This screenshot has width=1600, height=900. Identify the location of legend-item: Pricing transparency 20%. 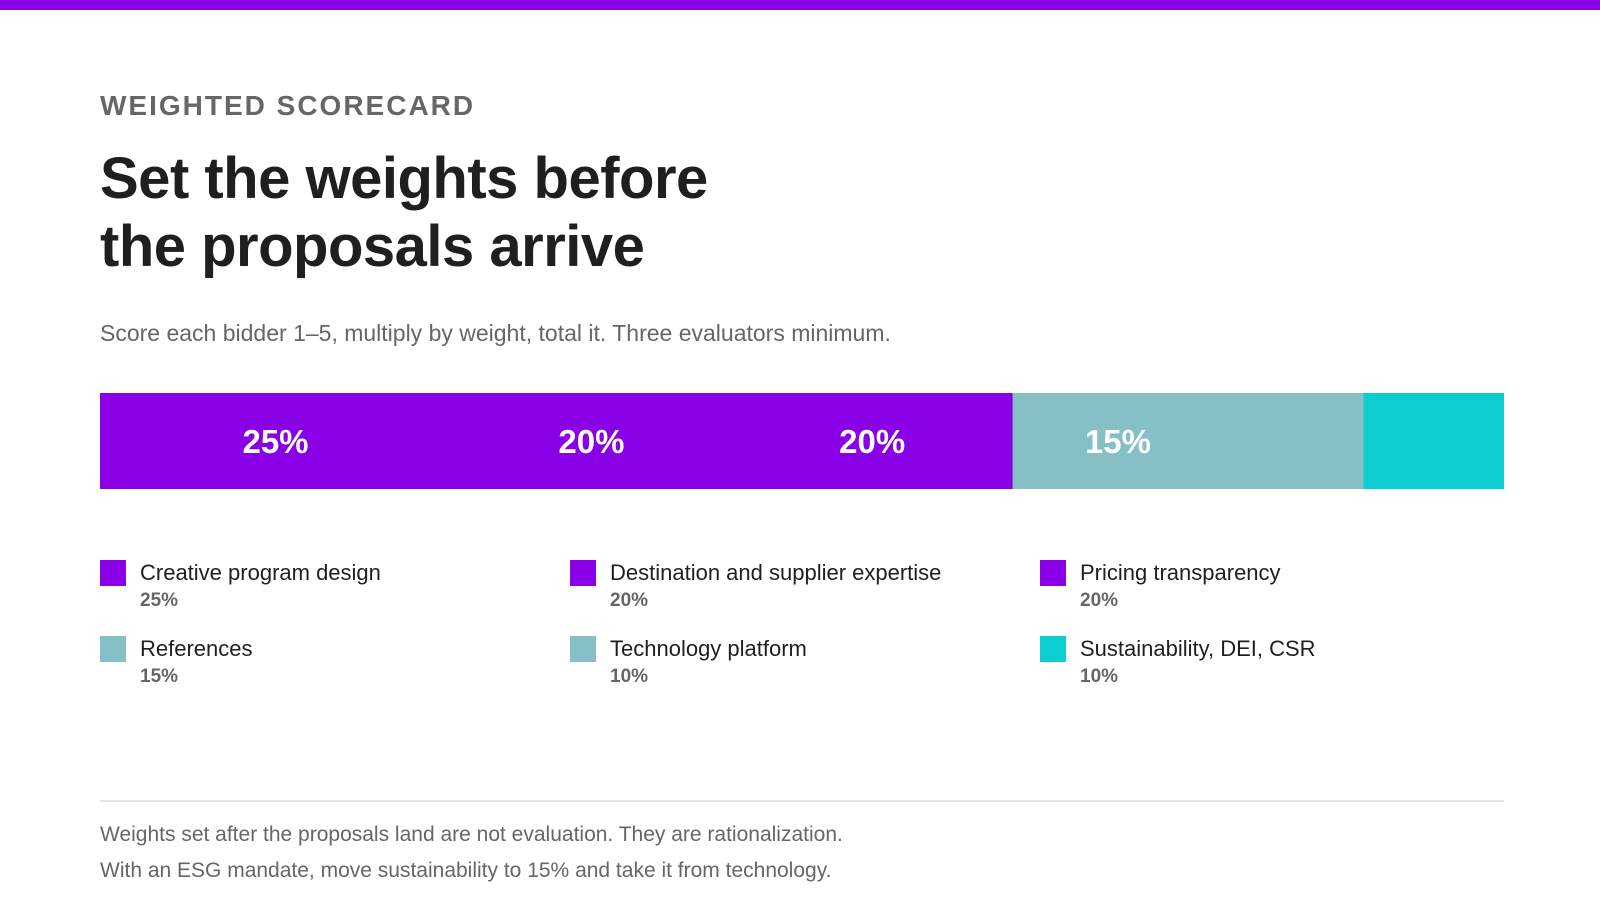
(1260, 588).